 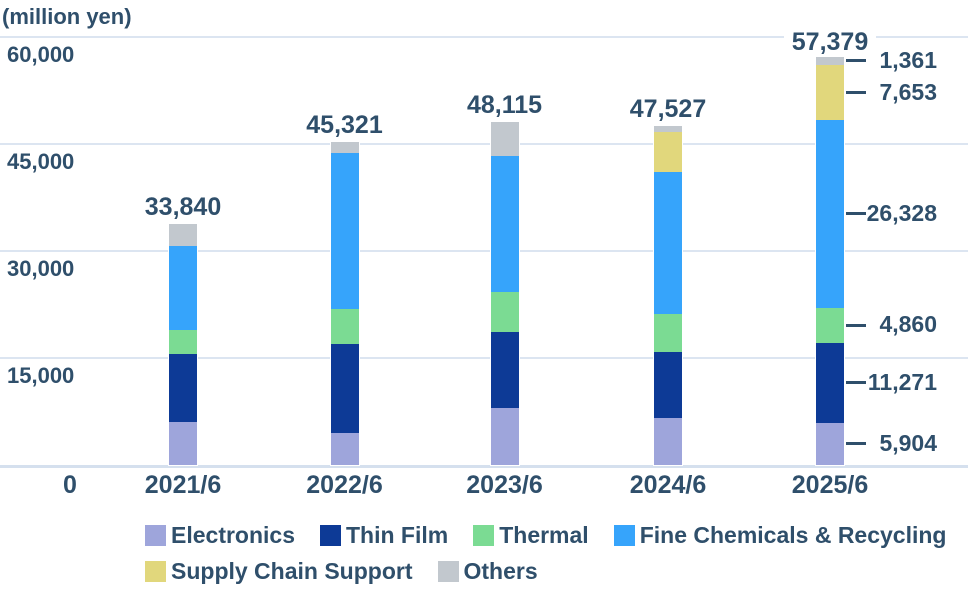 What do you see at coordinates (856, 383) in the screenshot?
I see `callout-line-thin-film` at bounding box center [856, 383].